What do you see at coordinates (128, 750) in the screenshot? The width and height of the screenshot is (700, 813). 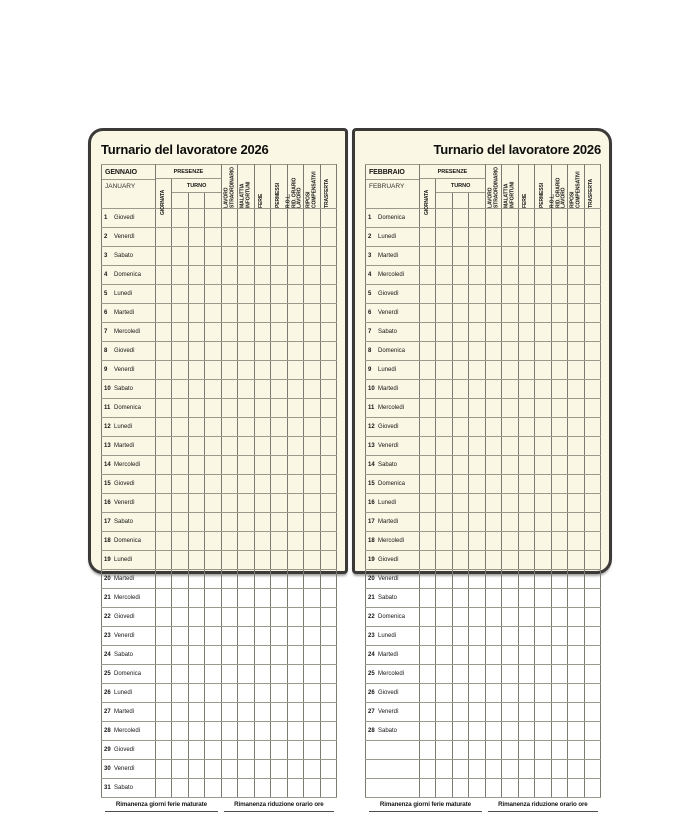 I see `day-cell: 29 Giovedì` at bounding box center [128, 750].